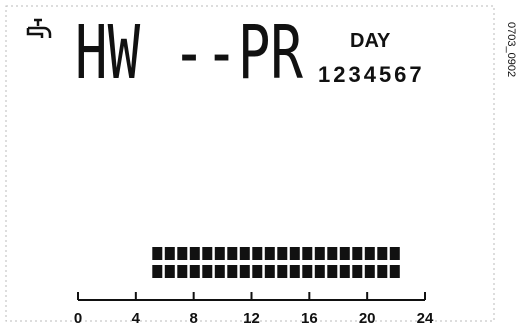  Describe the element at coordinates (39, 28) in the screenshot. I see `tap-icon` at that location.